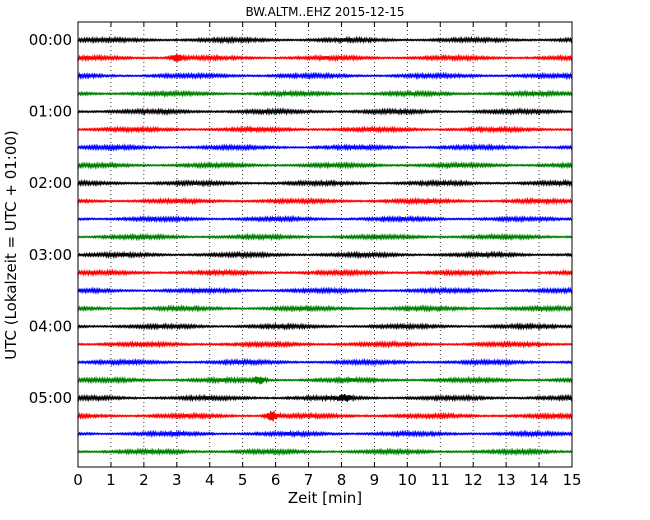 This screenshot has width=650, height=520. I want to click on x-tick-label-1: 1, so click(111, 480).